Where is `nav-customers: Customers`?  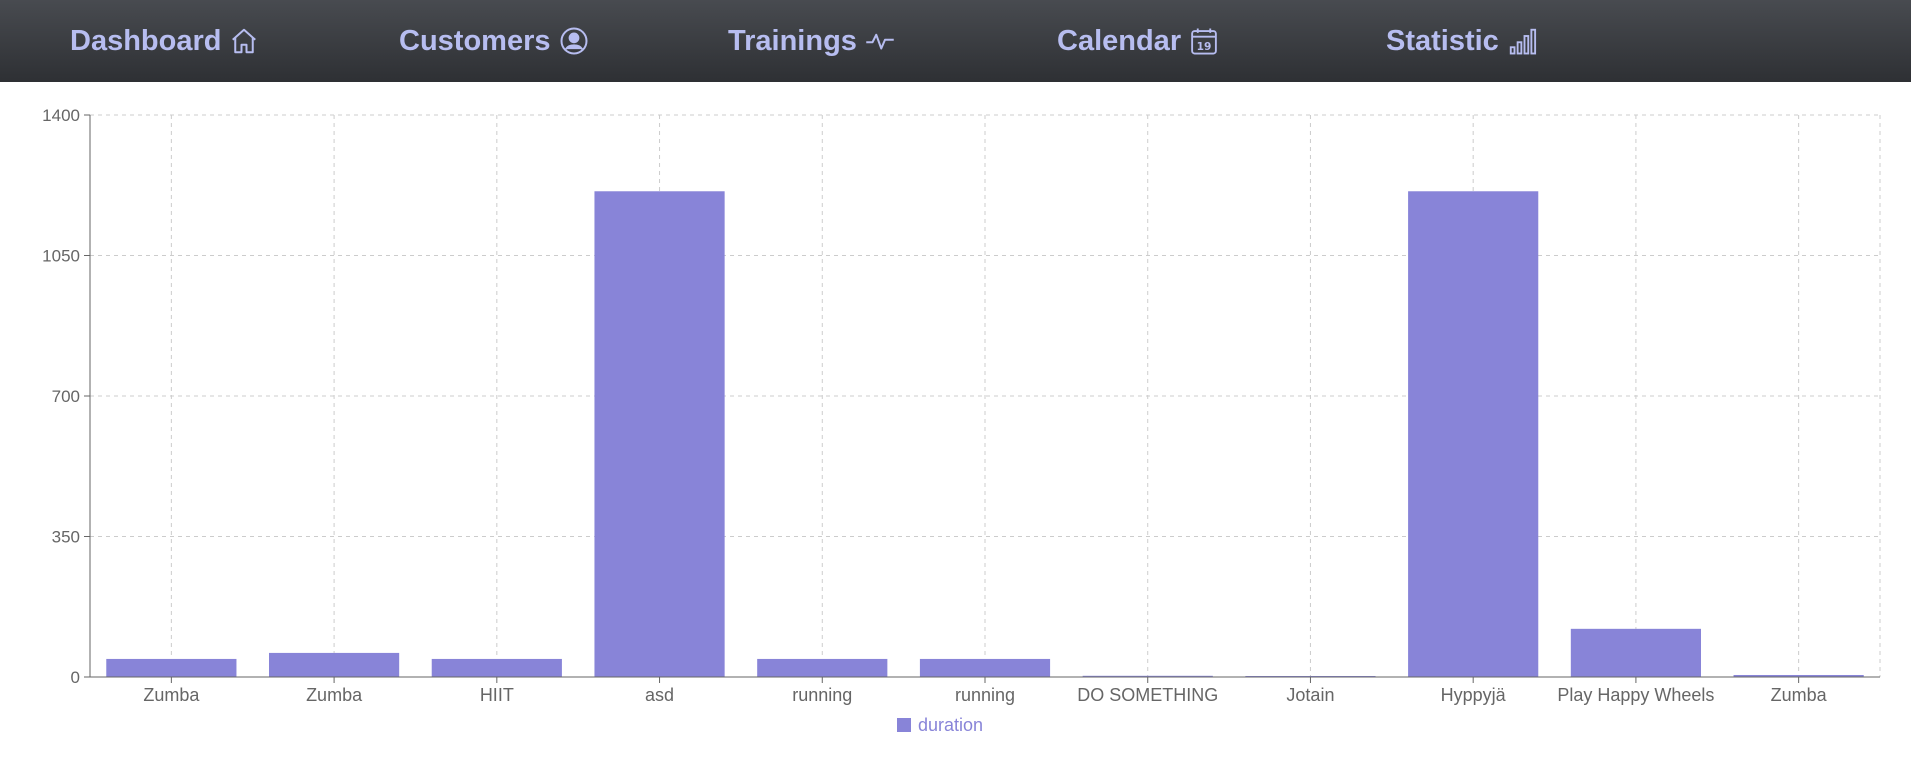
nav-customers: Customers is located at coordinates (494, 41).